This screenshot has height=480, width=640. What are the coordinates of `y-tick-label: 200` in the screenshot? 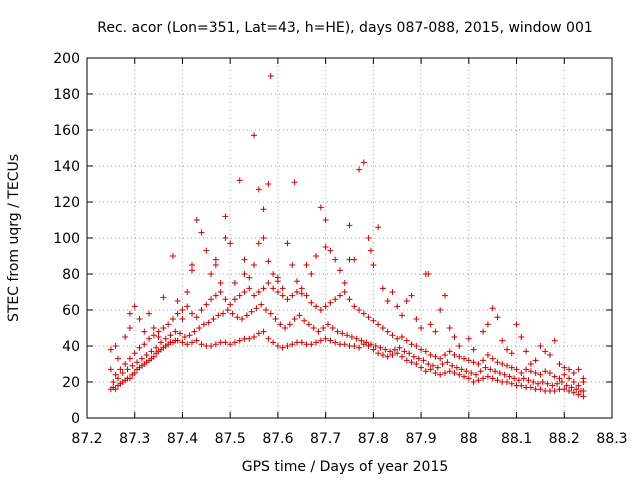 It's located at (66, 59).